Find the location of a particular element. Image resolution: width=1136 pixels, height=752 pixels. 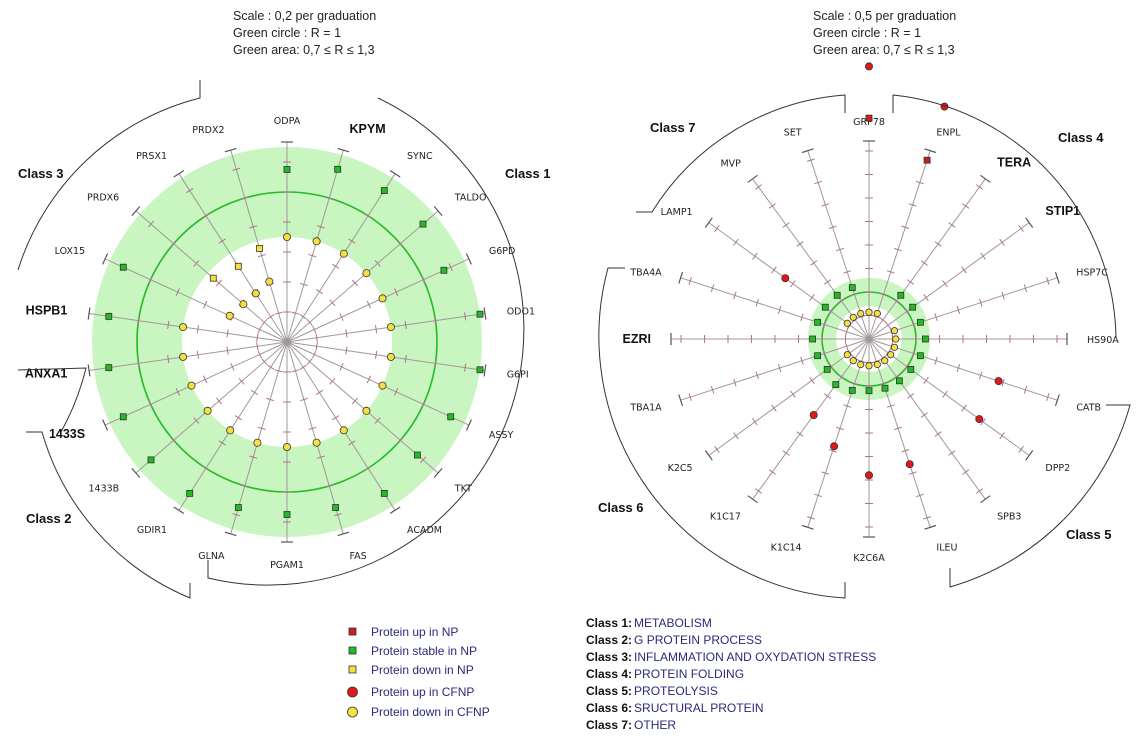

axis-TBA1A is located at coordinates (775, 369).